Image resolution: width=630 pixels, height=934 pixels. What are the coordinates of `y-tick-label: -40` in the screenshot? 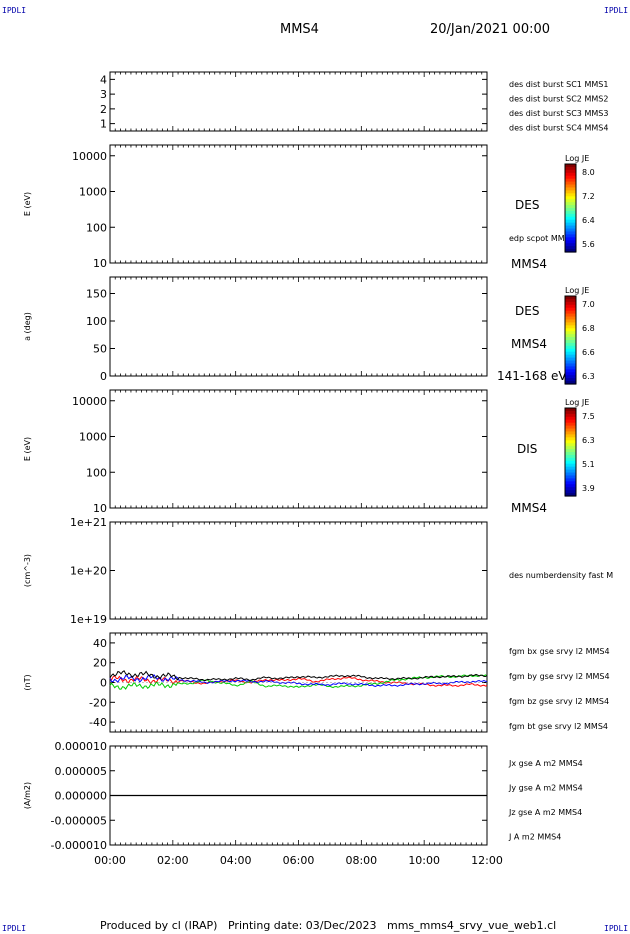 It's located at (98, 722).